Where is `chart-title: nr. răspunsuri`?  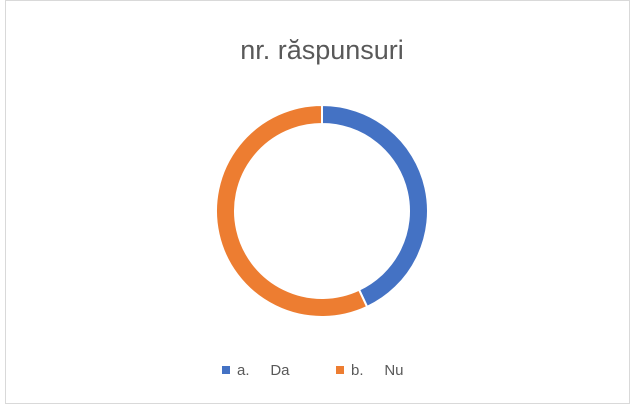
chart-title: nr. răspunsuri is located at coordinates (322, 50).